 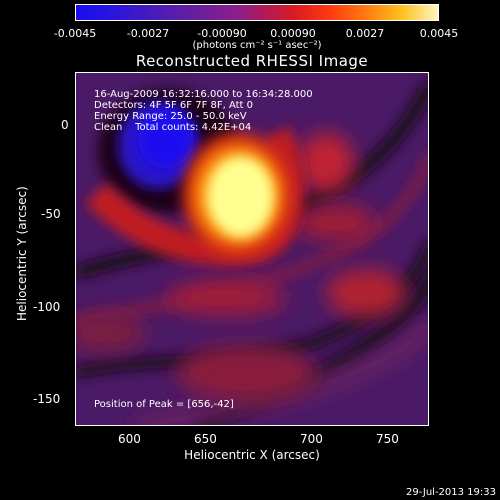 I want to click on y-axis-label: Heliocentric Y (arcsec), so click(x=22, y=253).